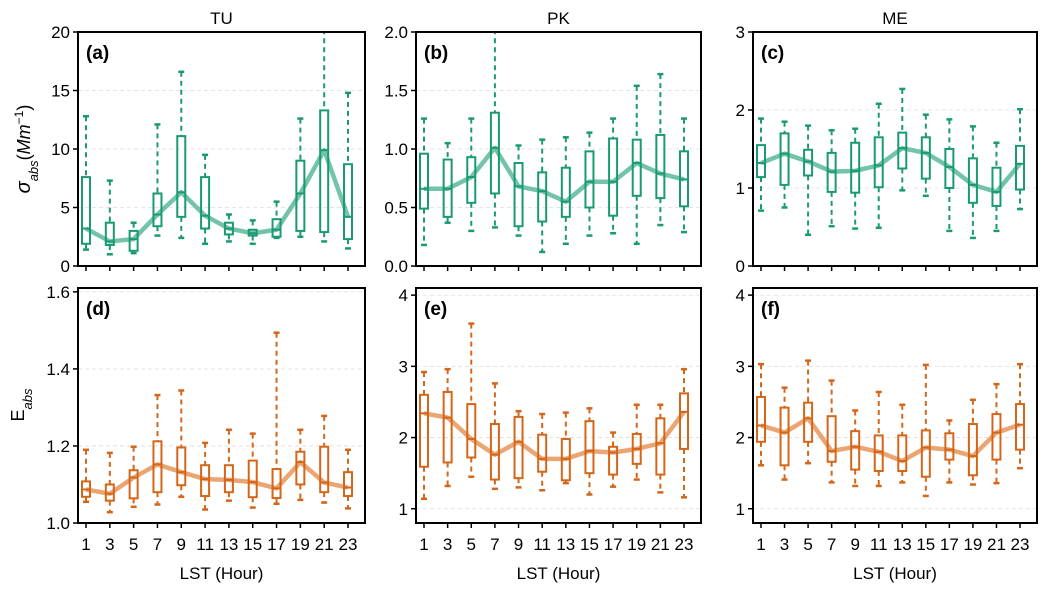 This screenshot has width=1048, height=593. Describe the element at coordinates (772, 53) in the screenshot. I see `panel-label: (c)` at that location.